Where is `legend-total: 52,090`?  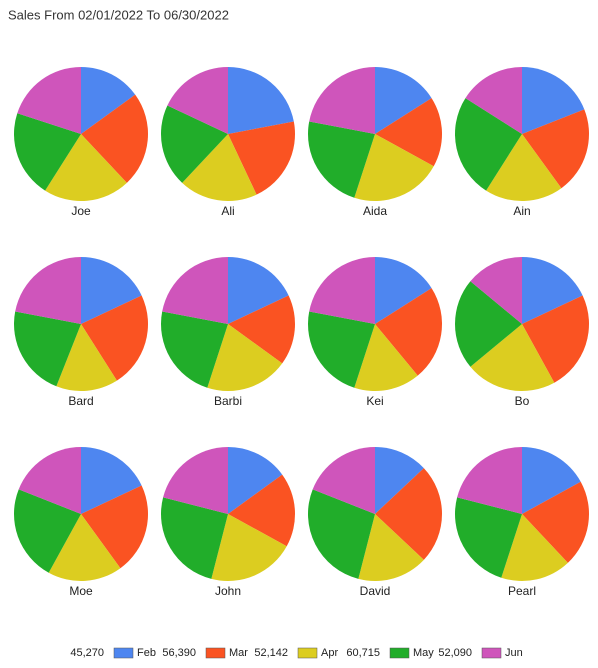
legend-total: 52,090 is located at coordinates (455, 653).